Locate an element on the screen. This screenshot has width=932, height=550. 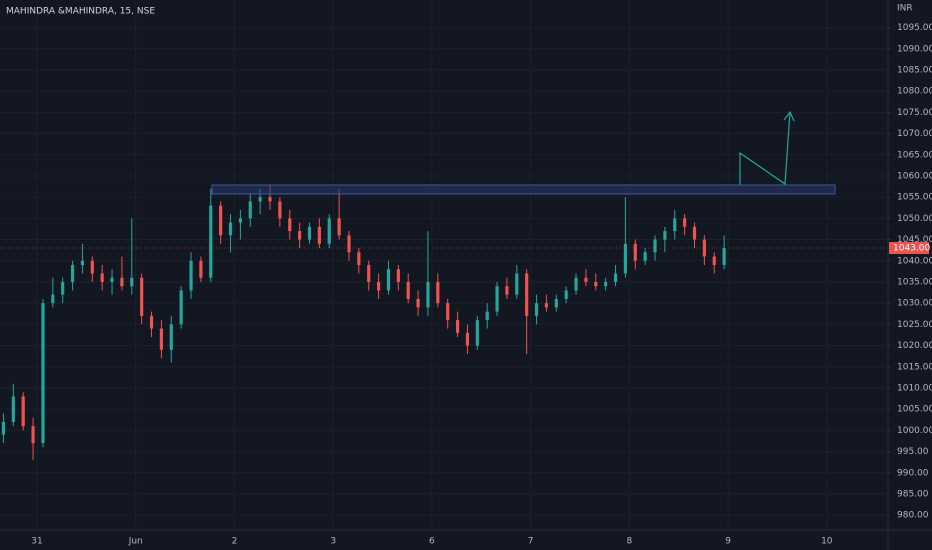
y-tick-label: 1075.00 is located at coordinates (914, 113).